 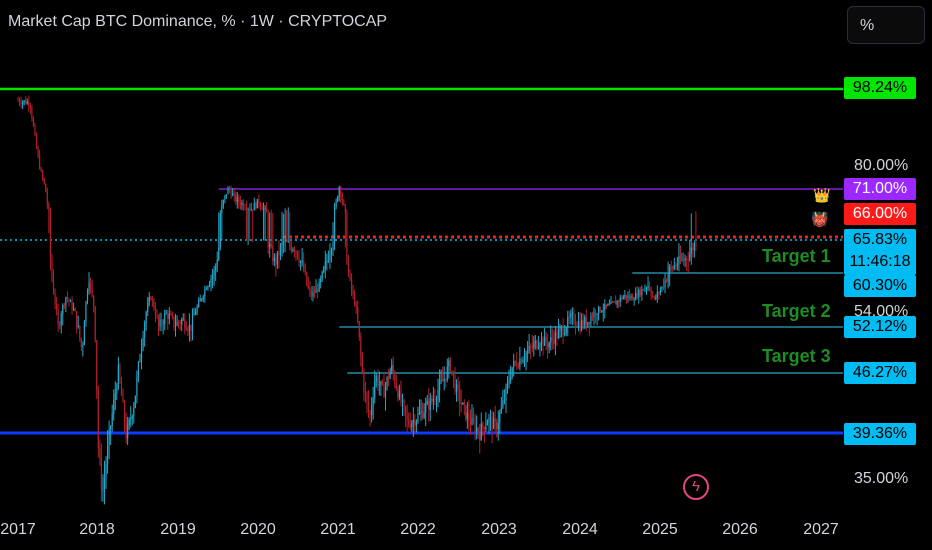 What do you see at coordinates (880, 214) in the screenshot?
I see `price-tag-66: 66.00%` at bounding box center [880, 214].